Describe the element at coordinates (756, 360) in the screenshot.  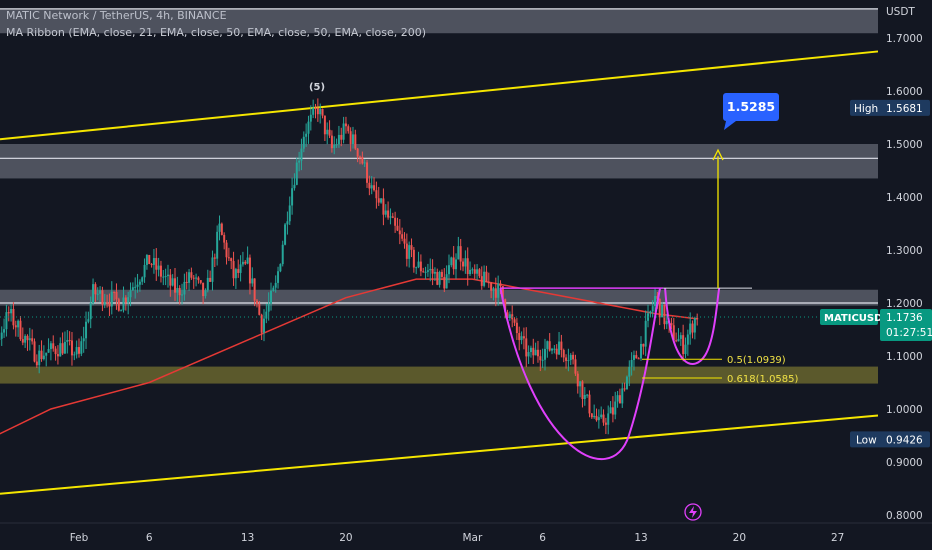
I see `fib-label-0: 0.5(1.0939)` at that location.